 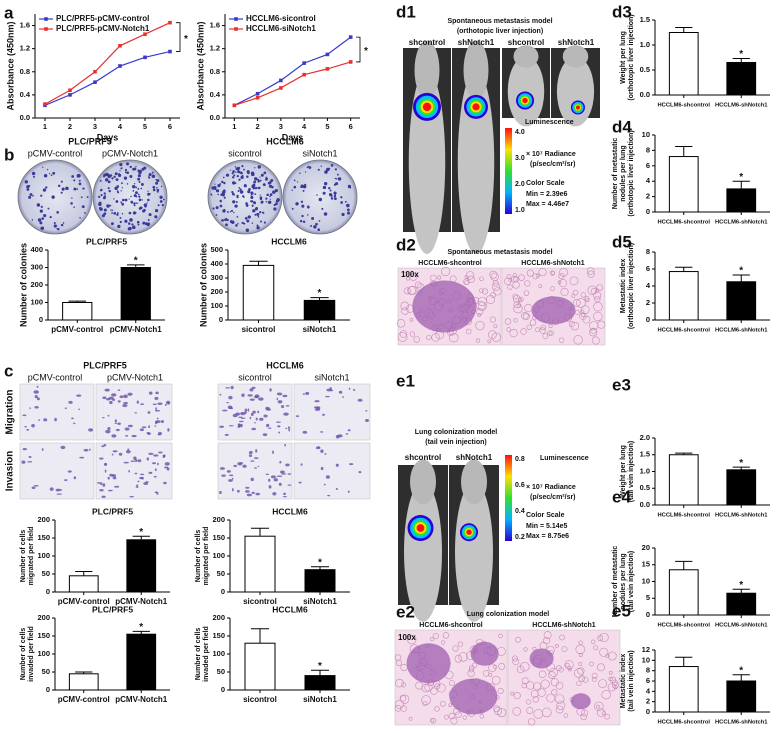 I want to click on y-tick-label: 20, so click(x=646, y=547).